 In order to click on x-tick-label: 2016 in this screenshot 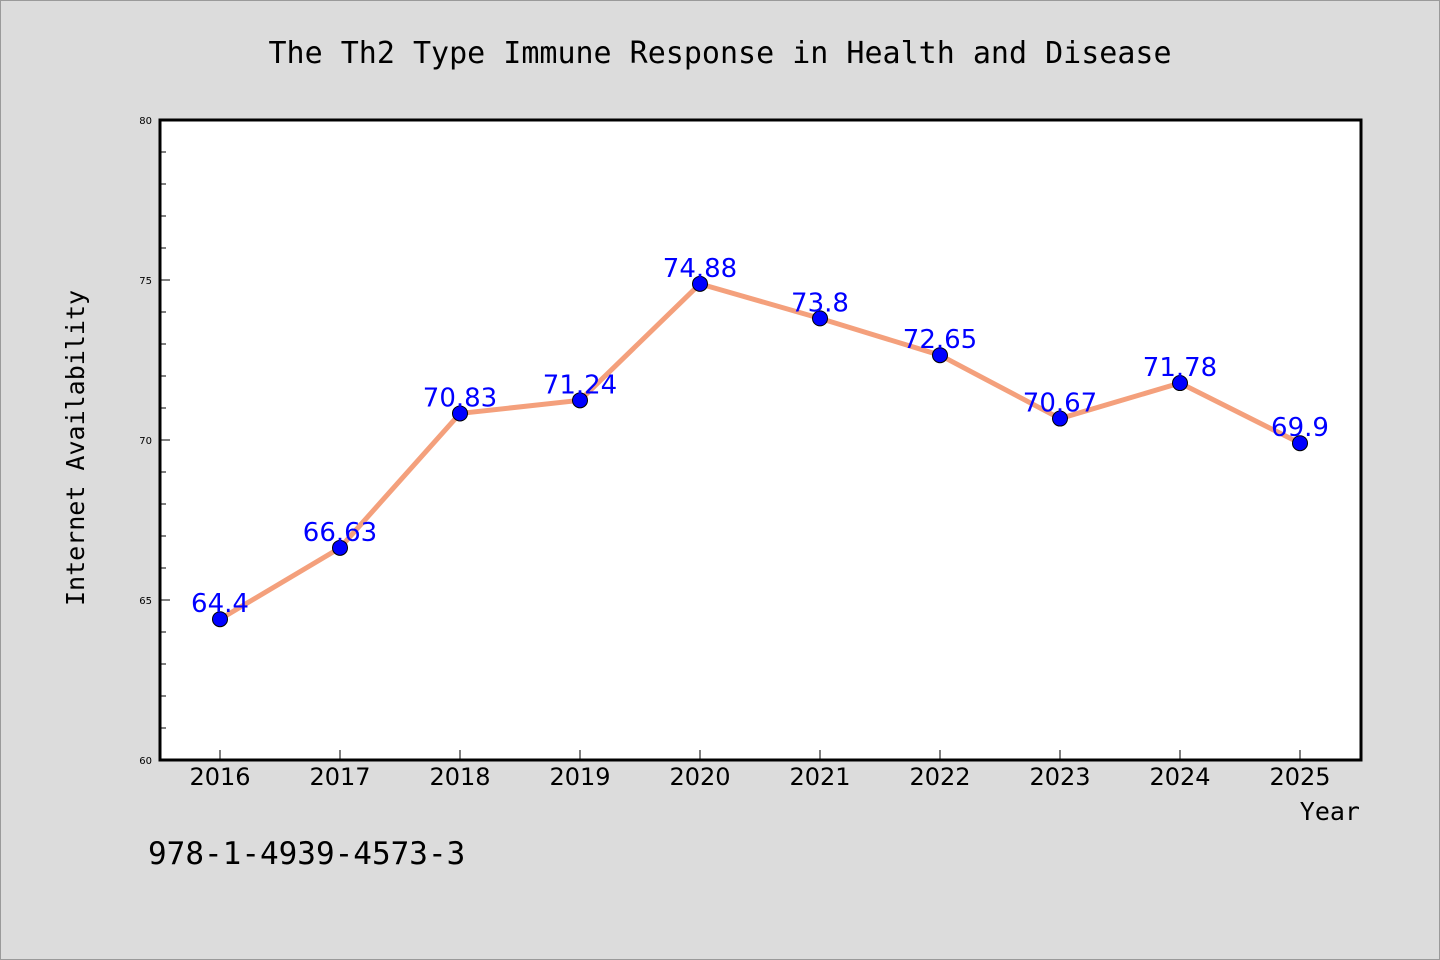, I will do `click(219, 777)`.